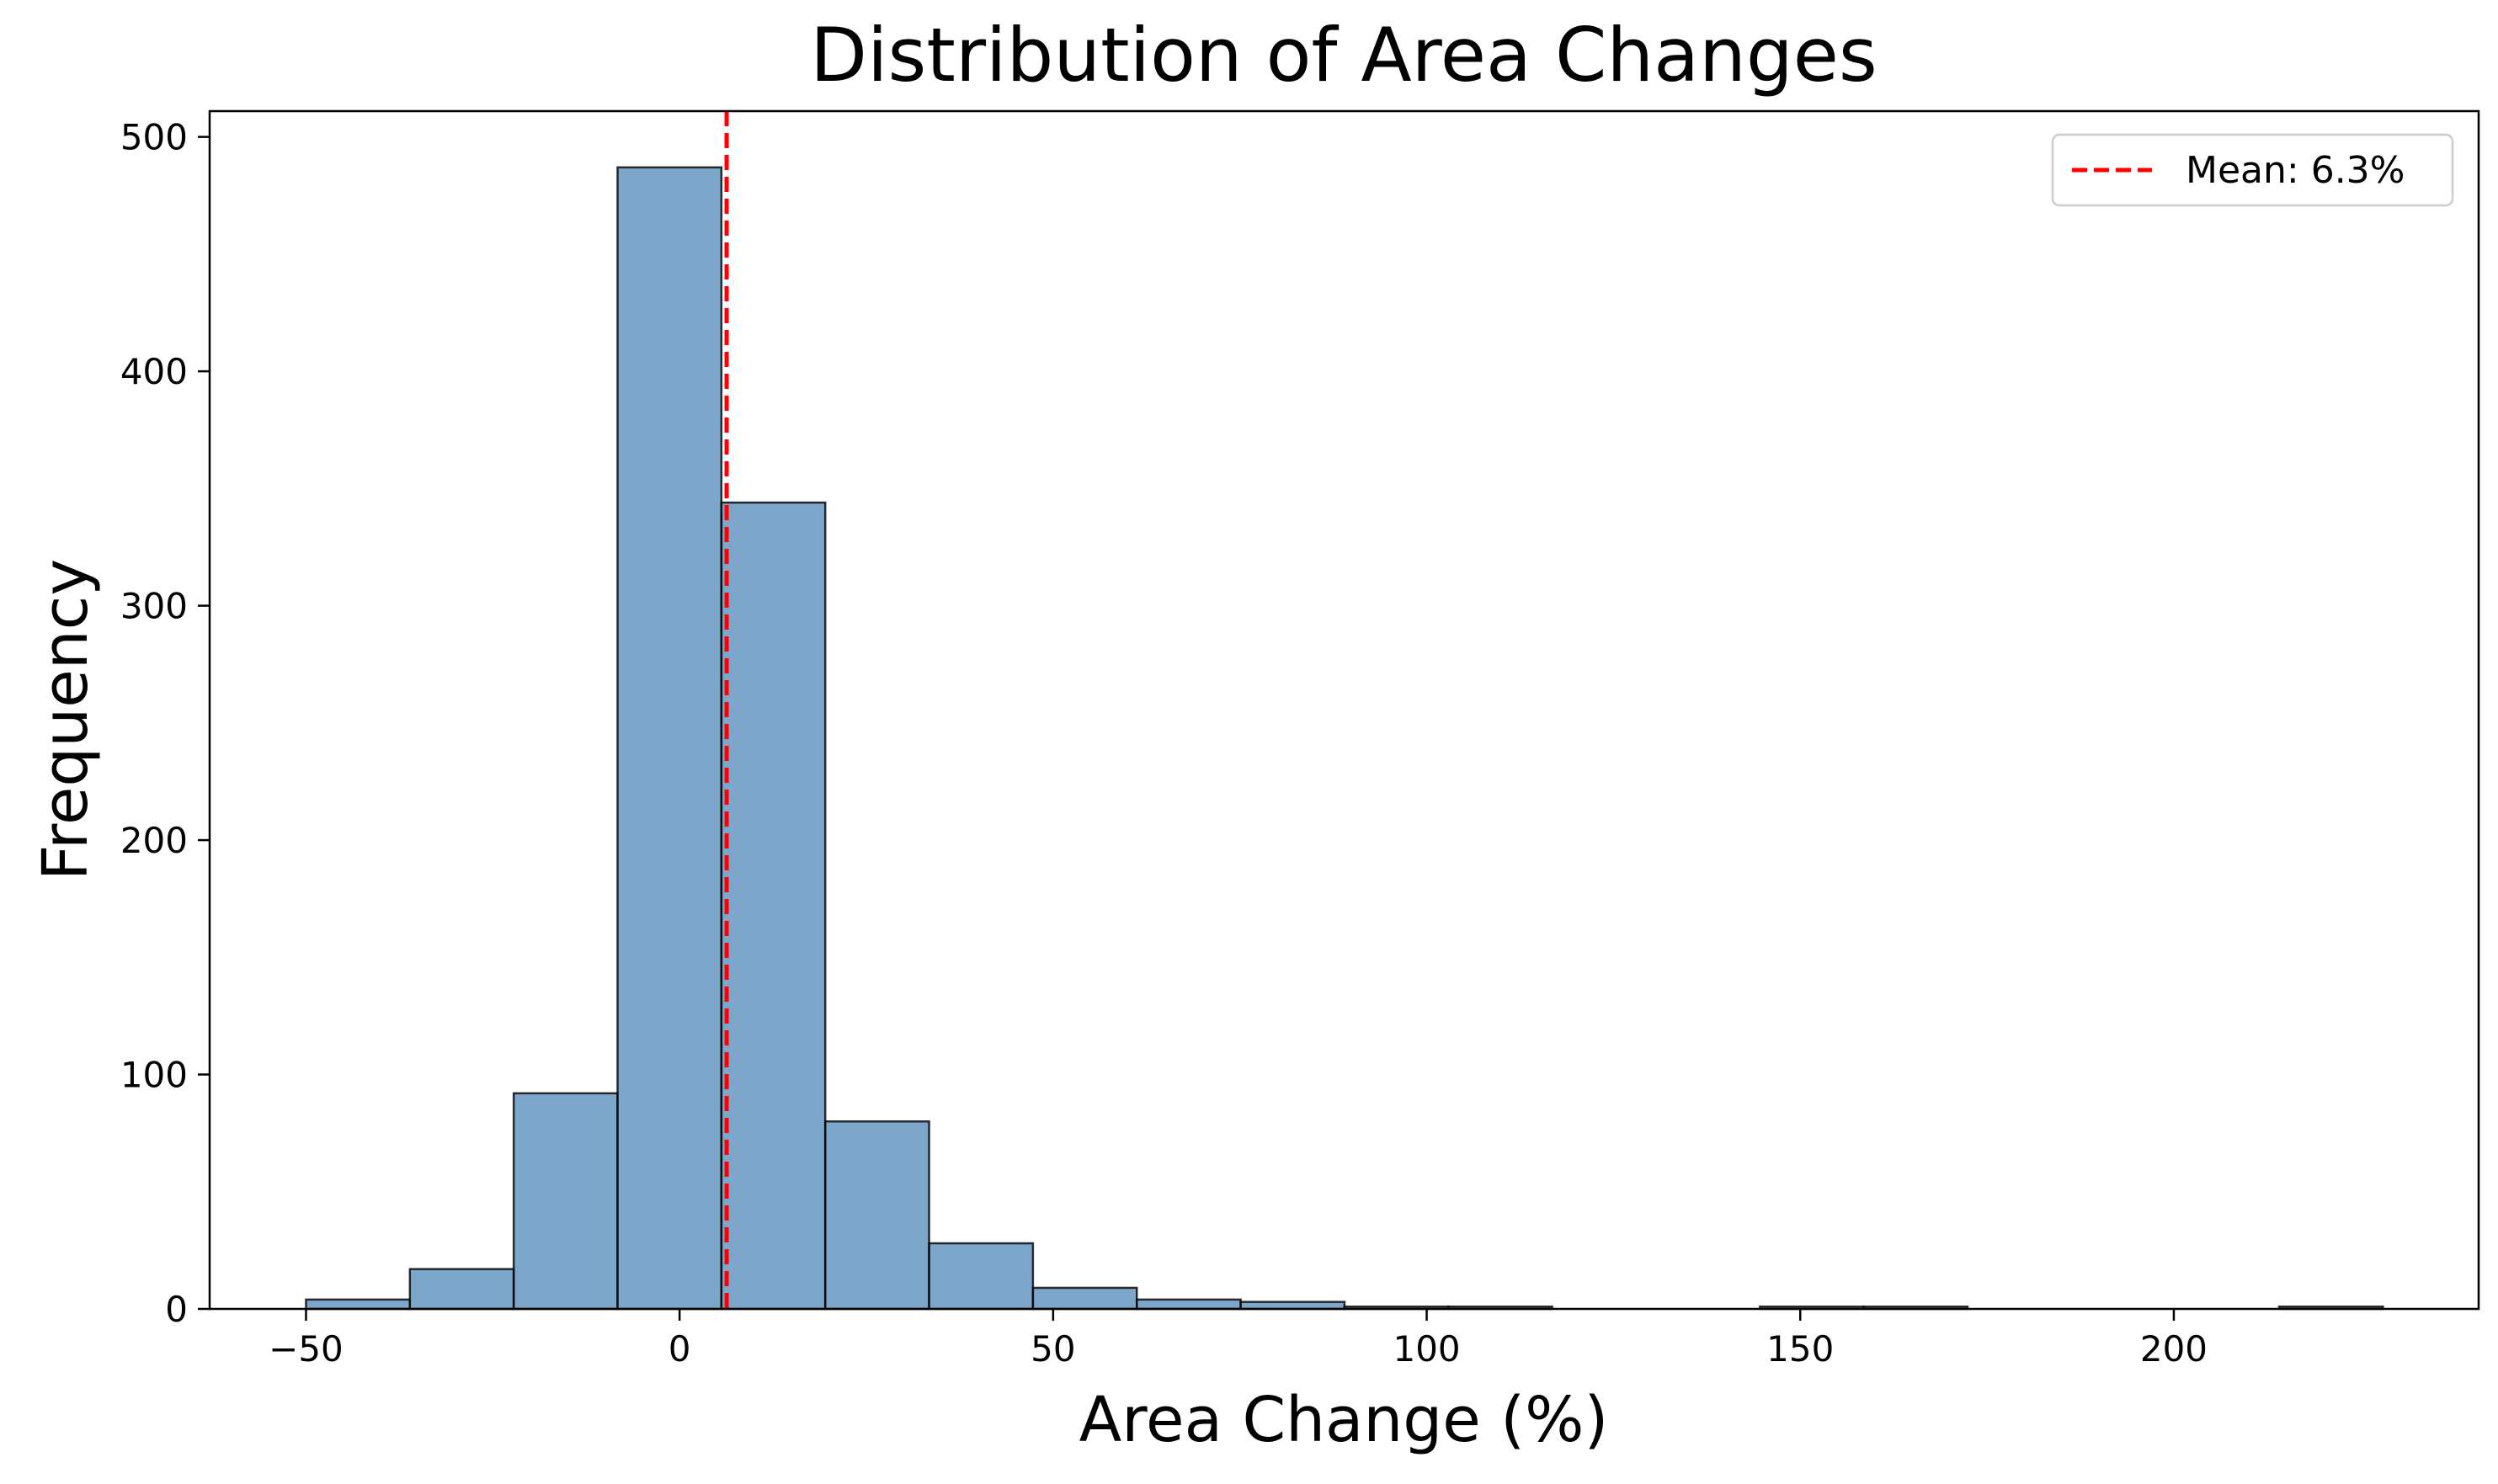 This screenshot has height=1484, width=2498. What do you see at coordinates (2295, 170) in the screenshot?
I see `legend-mean-label: Mean: 6.3%` at bounding box center [2295, 170].